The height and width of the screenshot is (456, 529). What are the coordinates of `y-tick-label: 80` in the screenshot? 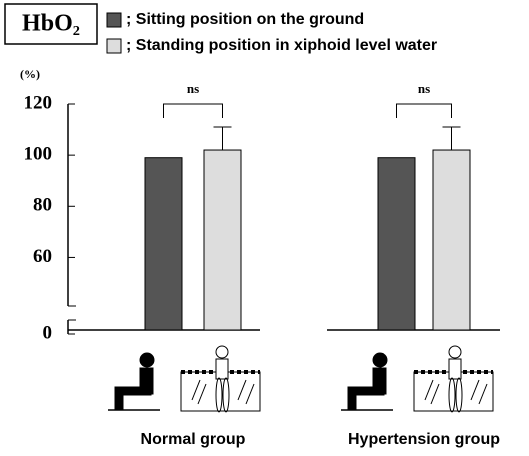 It's located at (42, 205).